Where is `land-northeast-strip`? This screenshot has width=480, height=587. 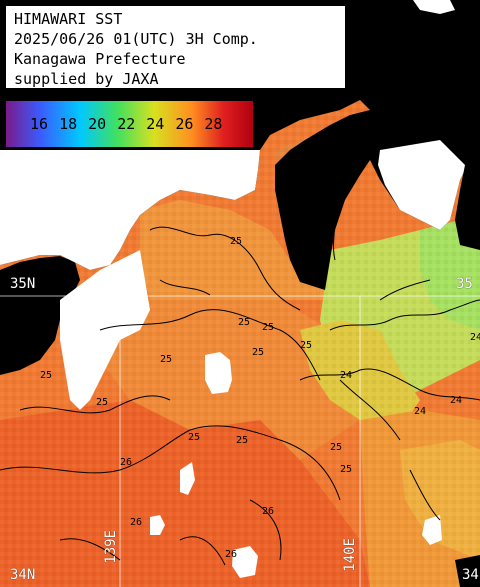
land-northeast-strip is located at coordinates (460, 190).